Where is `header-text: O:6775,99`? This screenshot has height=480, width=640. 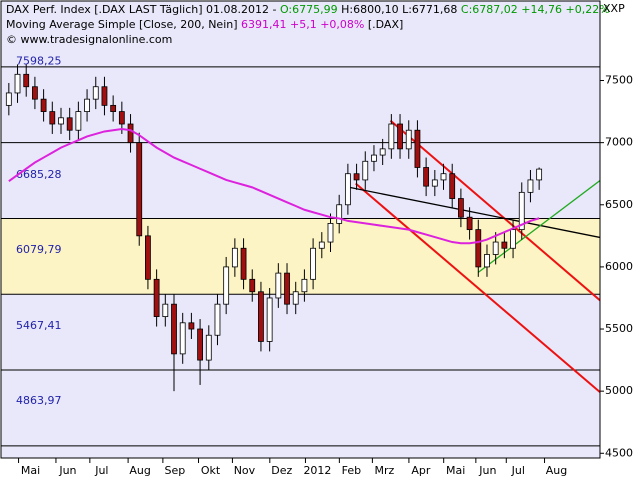
header-text: O:6775,99 is located at coordinates (309, 9).